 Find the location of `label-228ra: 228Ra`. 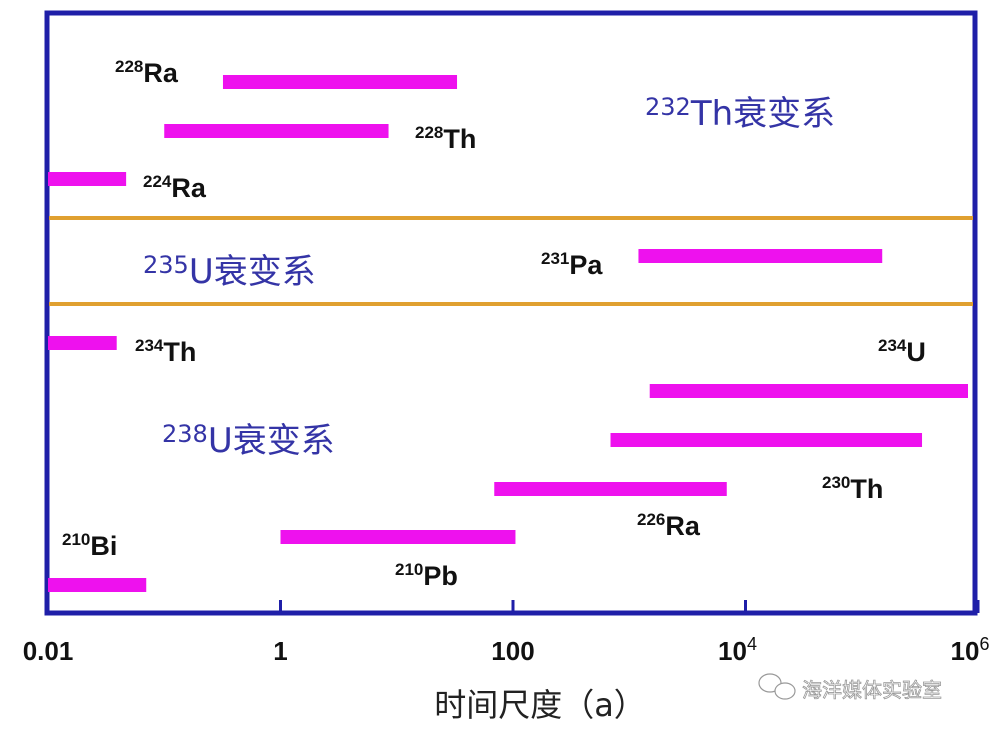

label-228ra: 228Ra is located at coordinates (147, 72).